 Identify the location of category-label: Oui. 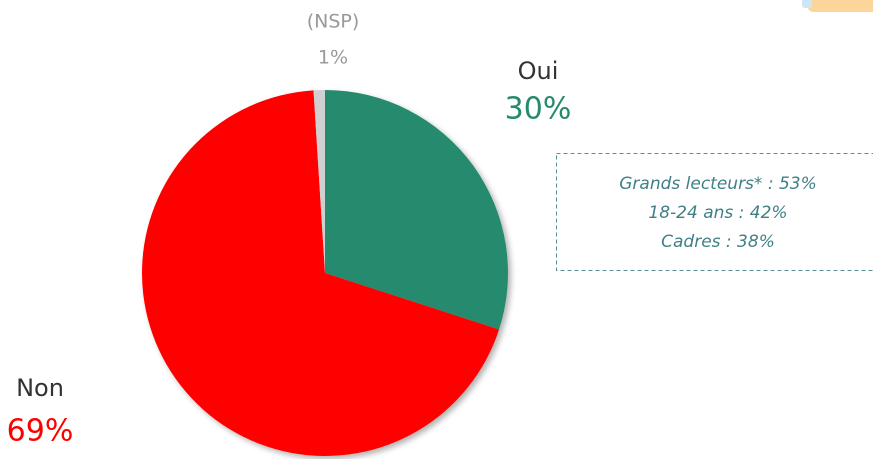
(538, 71).